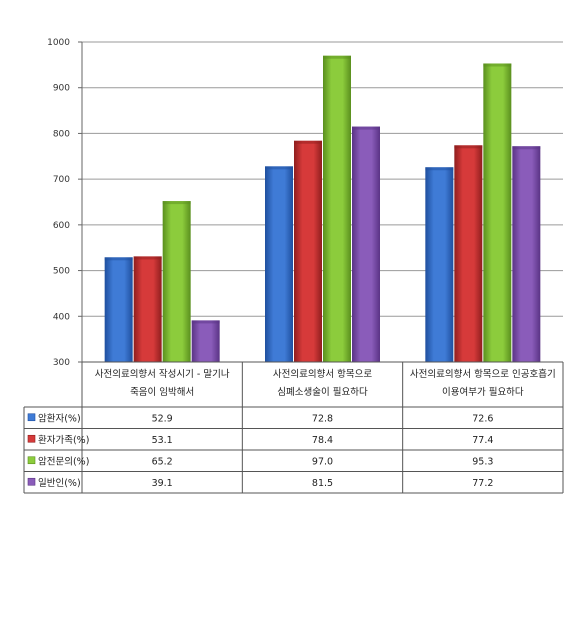 This screenshot has width=580, height=639. Describe the element at coordinates (59, 483) in the screenshot. I see `legend-label: 일반인(%)` at that location.